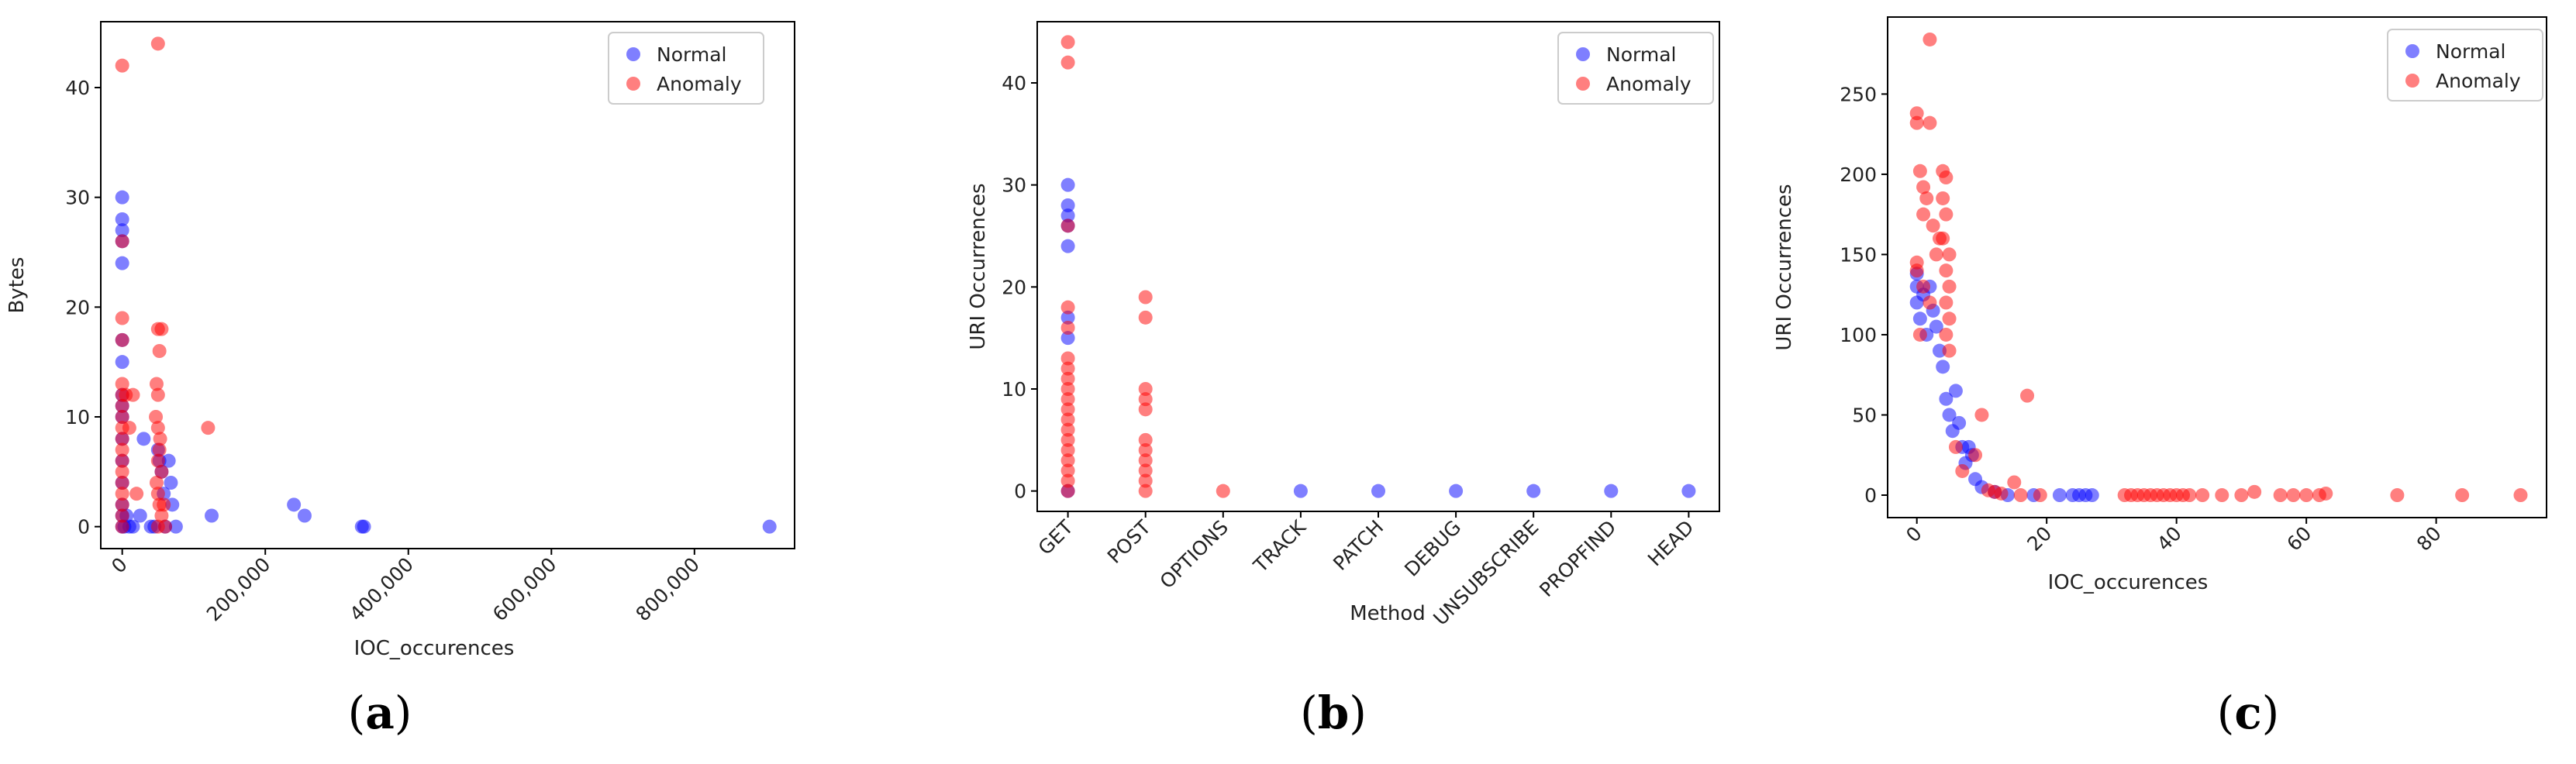 This screenshot has width=2576, height=764. What do you see at coordinates (1014, 287) in the screenshot?
I see `y-tick-label: 20` at bounding box center [1014, 287].